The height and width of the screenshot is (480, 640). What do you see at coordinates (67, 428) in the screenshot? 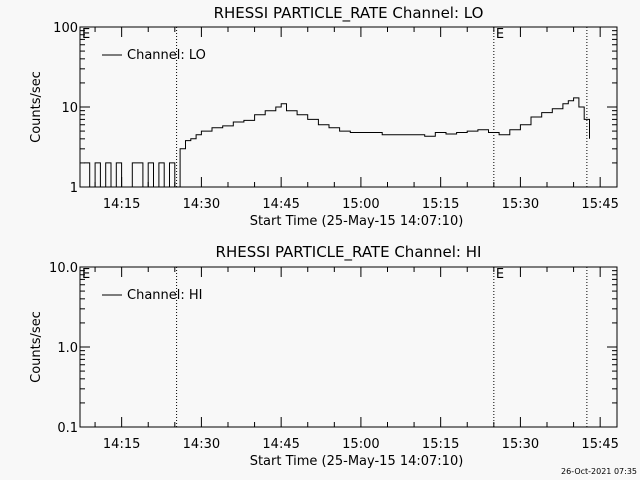
I see `y-tick-label: 0.1` at bounding box center [67, 428].